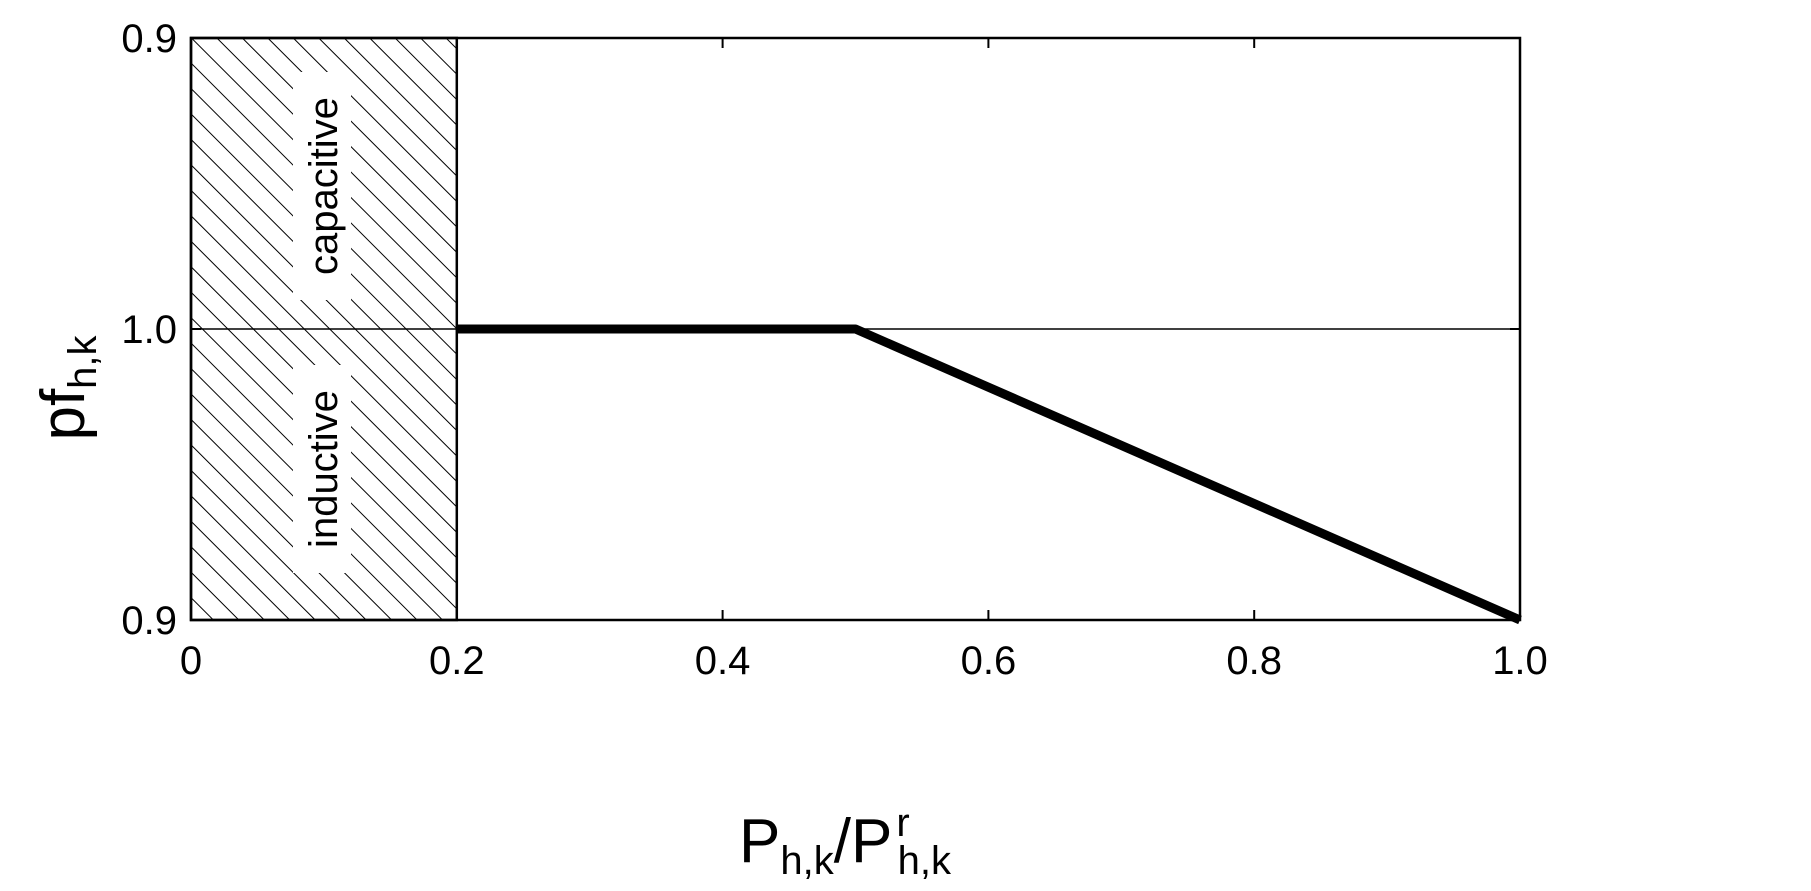 The image size is (1811, 891). Describe the element at coordinates (322, 322) in the screenshot. I see `region-labels: capacitive inductive` at that location.